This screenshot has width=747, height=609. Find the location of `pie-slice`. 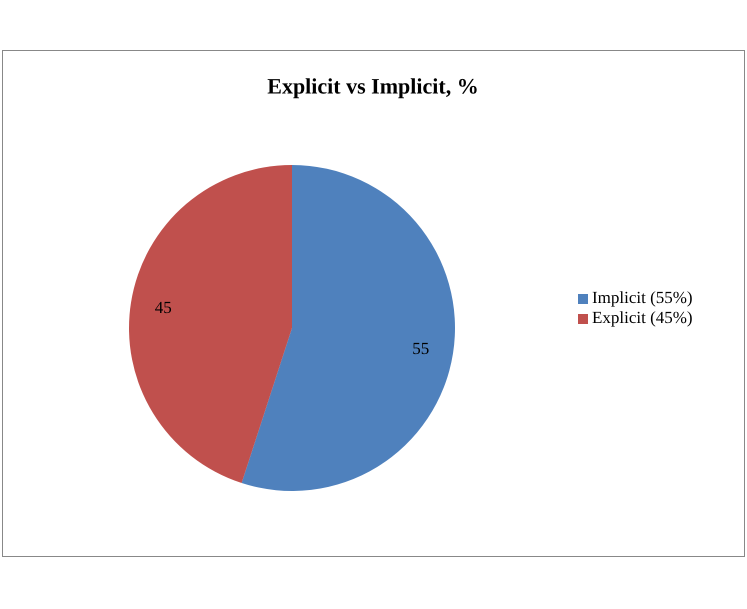

pie-slice is located at coordinates (210, 324).